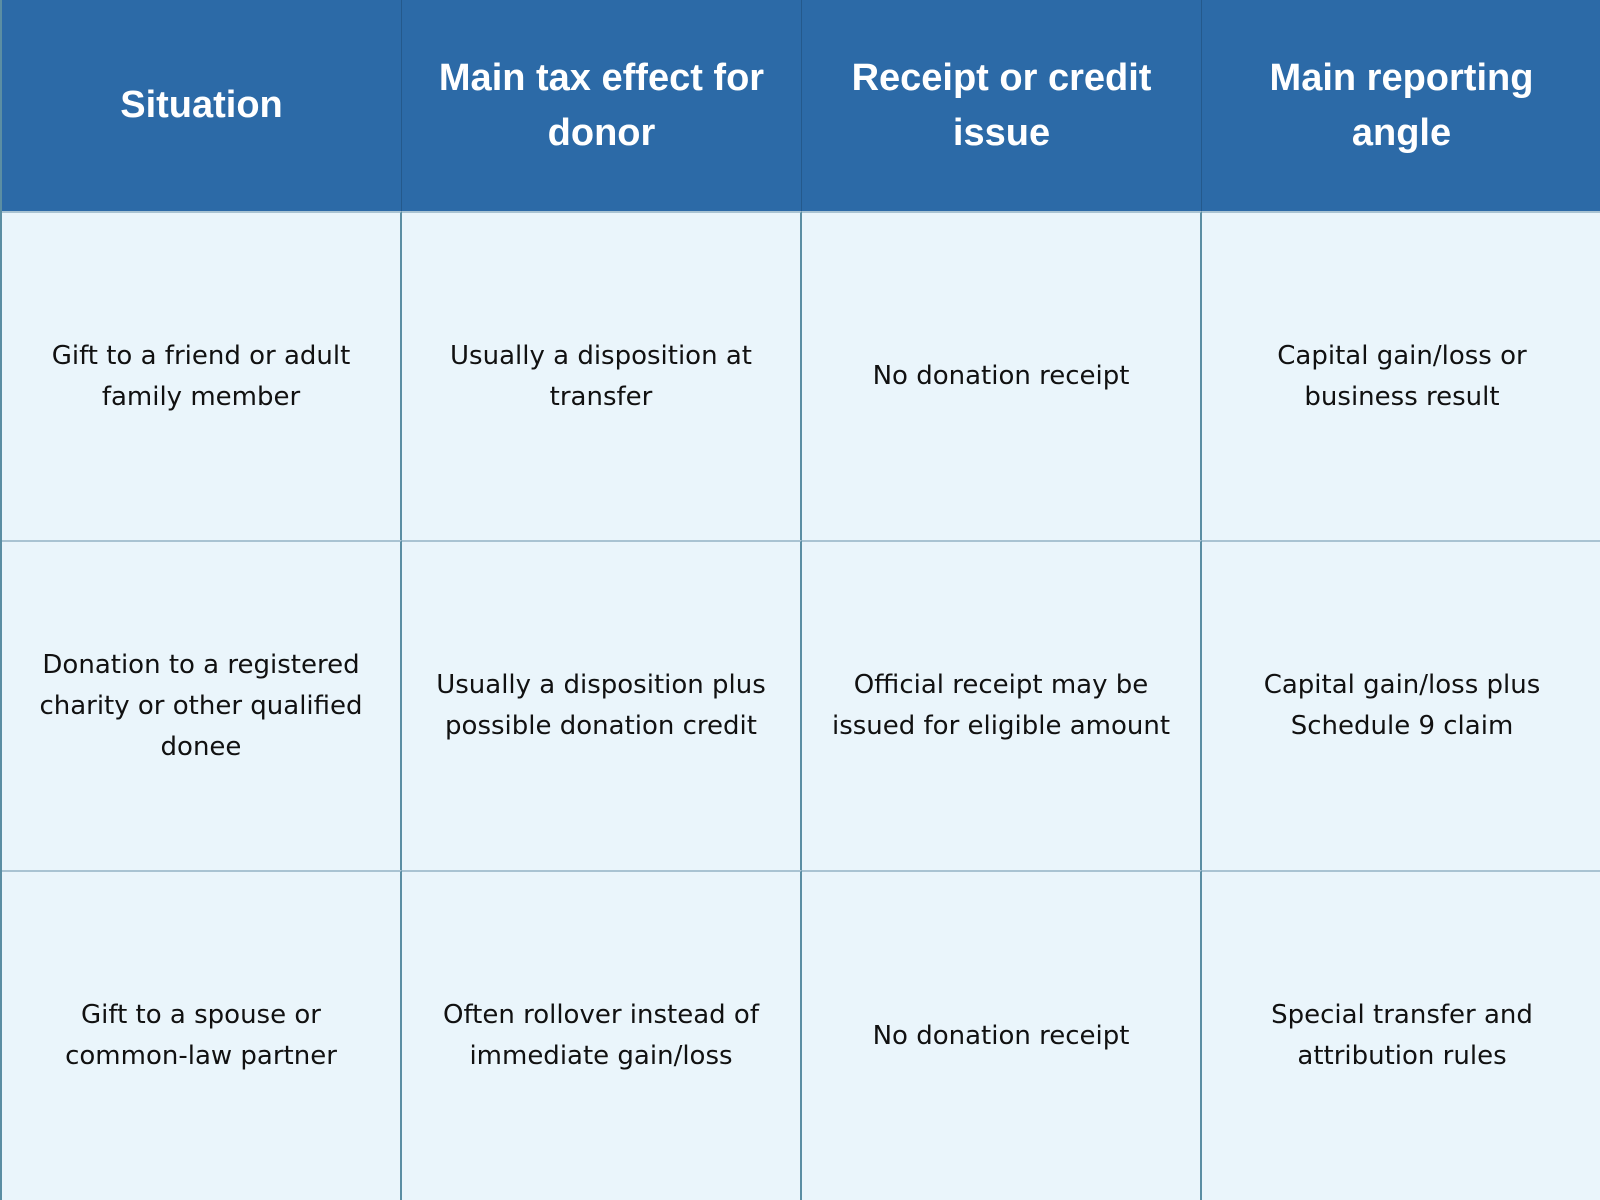  I want to click on table-cell-reporting: Special transfer and attribution rules, so click(1401, 1035).